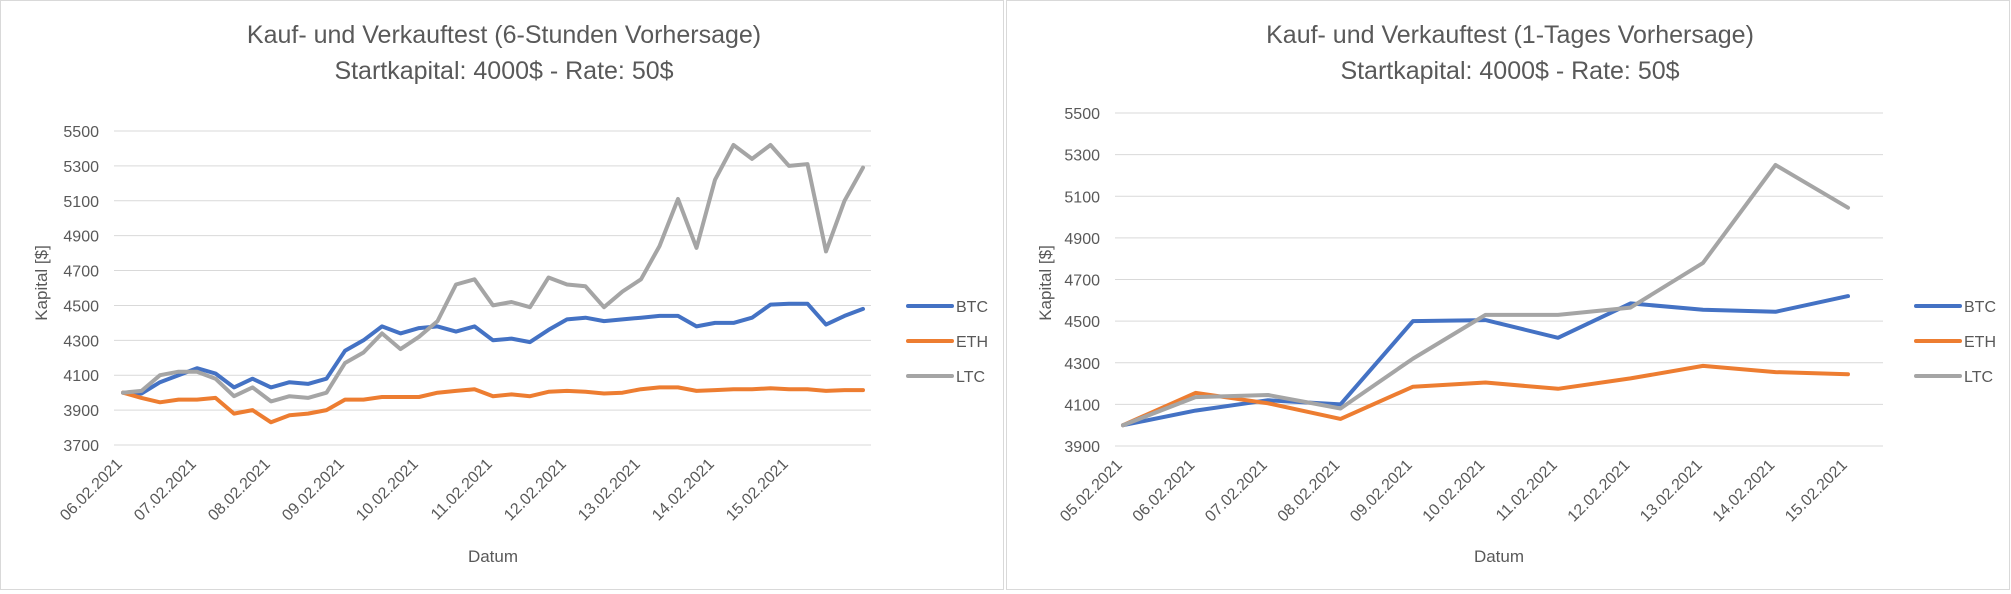  I want to click on x-tick-label: 05.02.2021, so click(1091, 491).